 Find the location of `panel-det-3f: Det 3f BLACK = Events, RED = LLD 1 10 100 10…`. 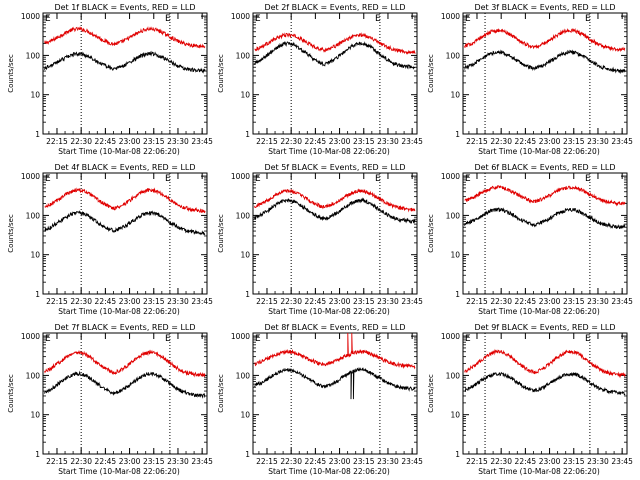

panel-det-3f: Det 3f BLACK = Events, RED = LLD 1 10 100 10… is located at coordinates (530, 79).